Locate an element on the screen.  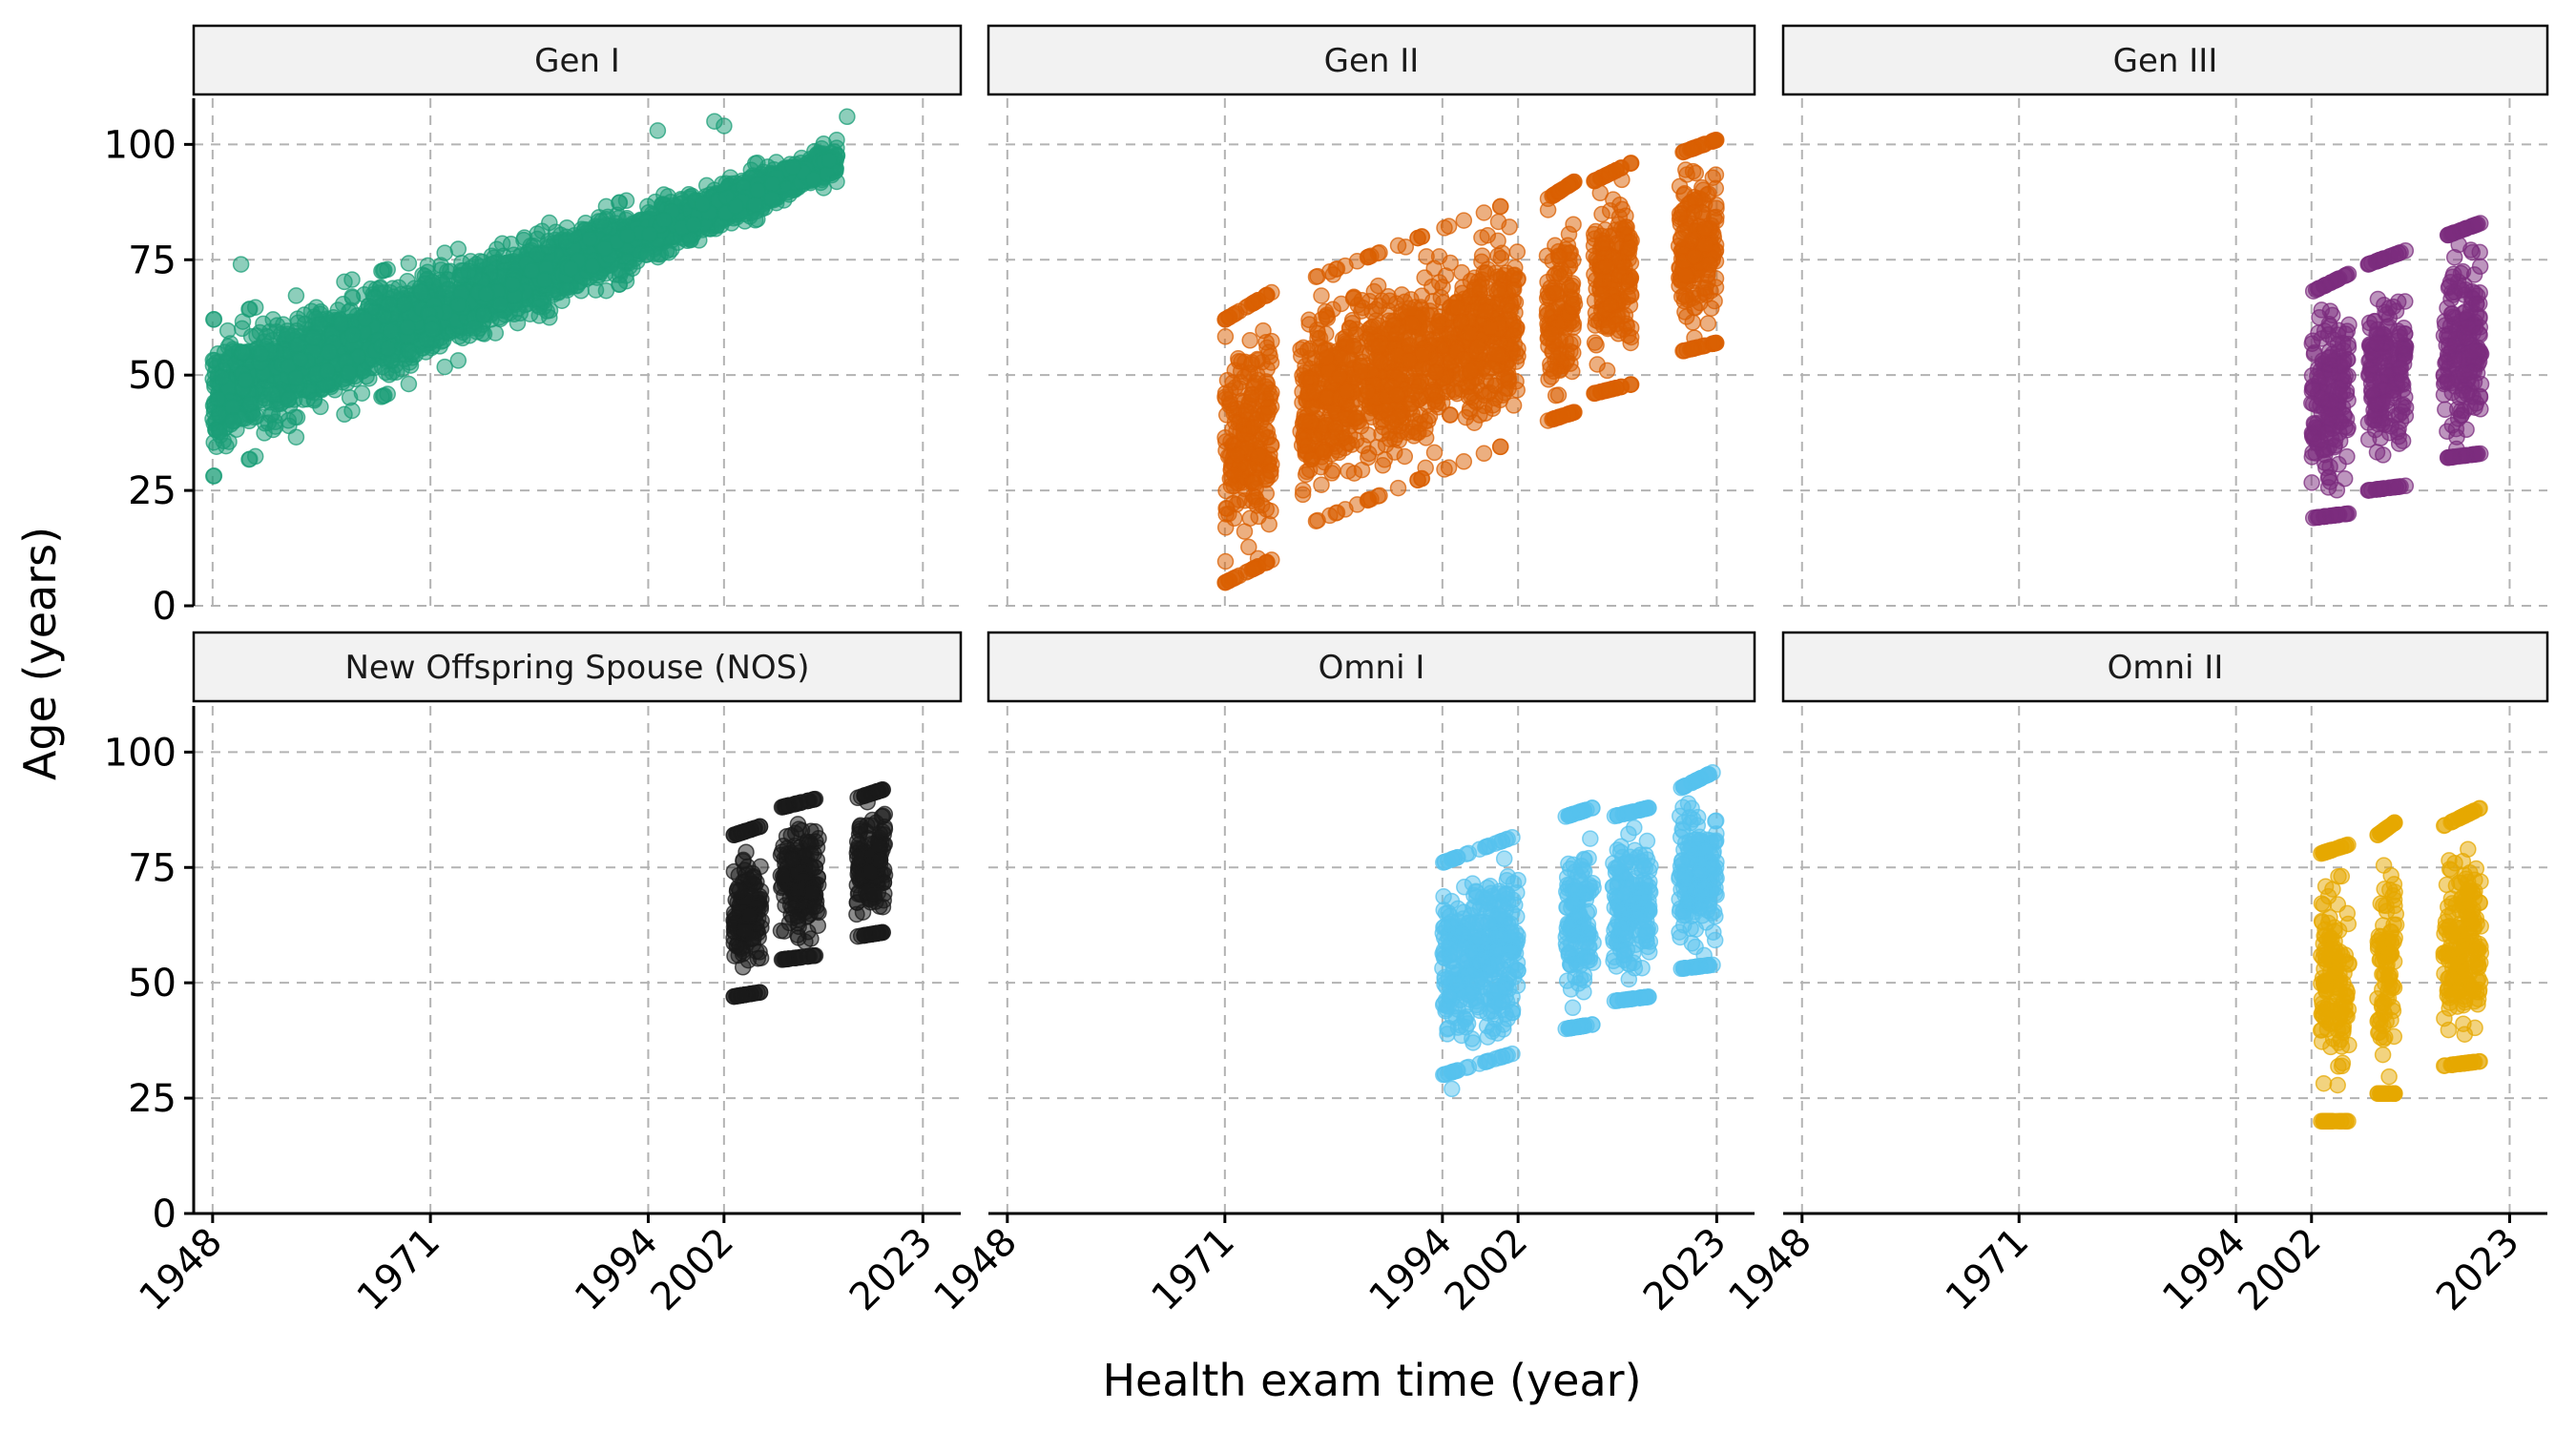
y-tick-label: 0 is located at coordinates (165, 607).